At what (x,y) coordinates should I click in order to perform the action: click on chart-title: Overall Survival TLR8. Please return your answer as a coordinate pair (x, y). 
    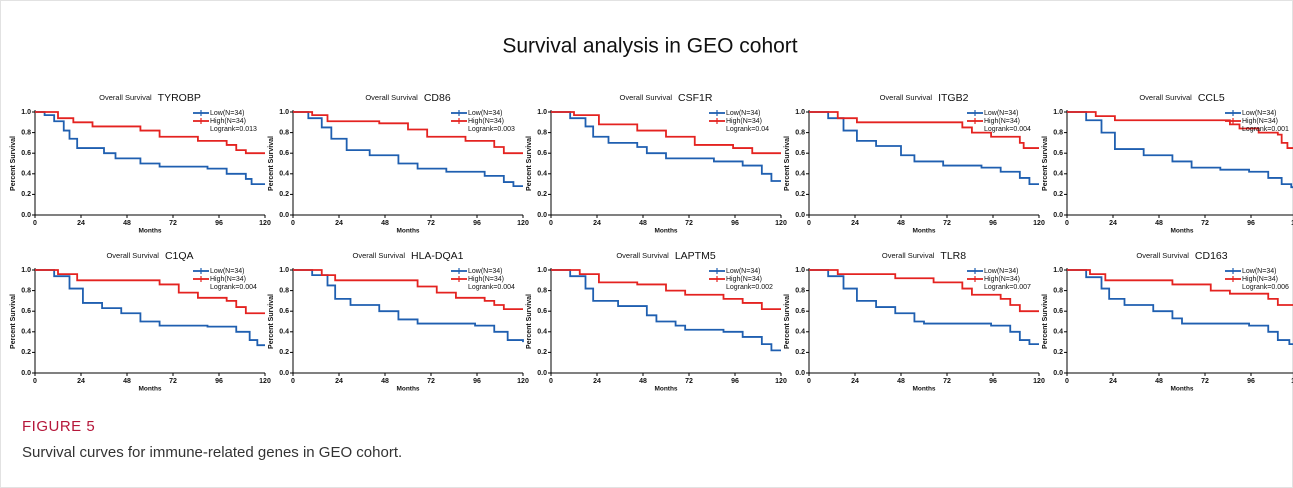
    Looking at the image, I should click on (924, 256).